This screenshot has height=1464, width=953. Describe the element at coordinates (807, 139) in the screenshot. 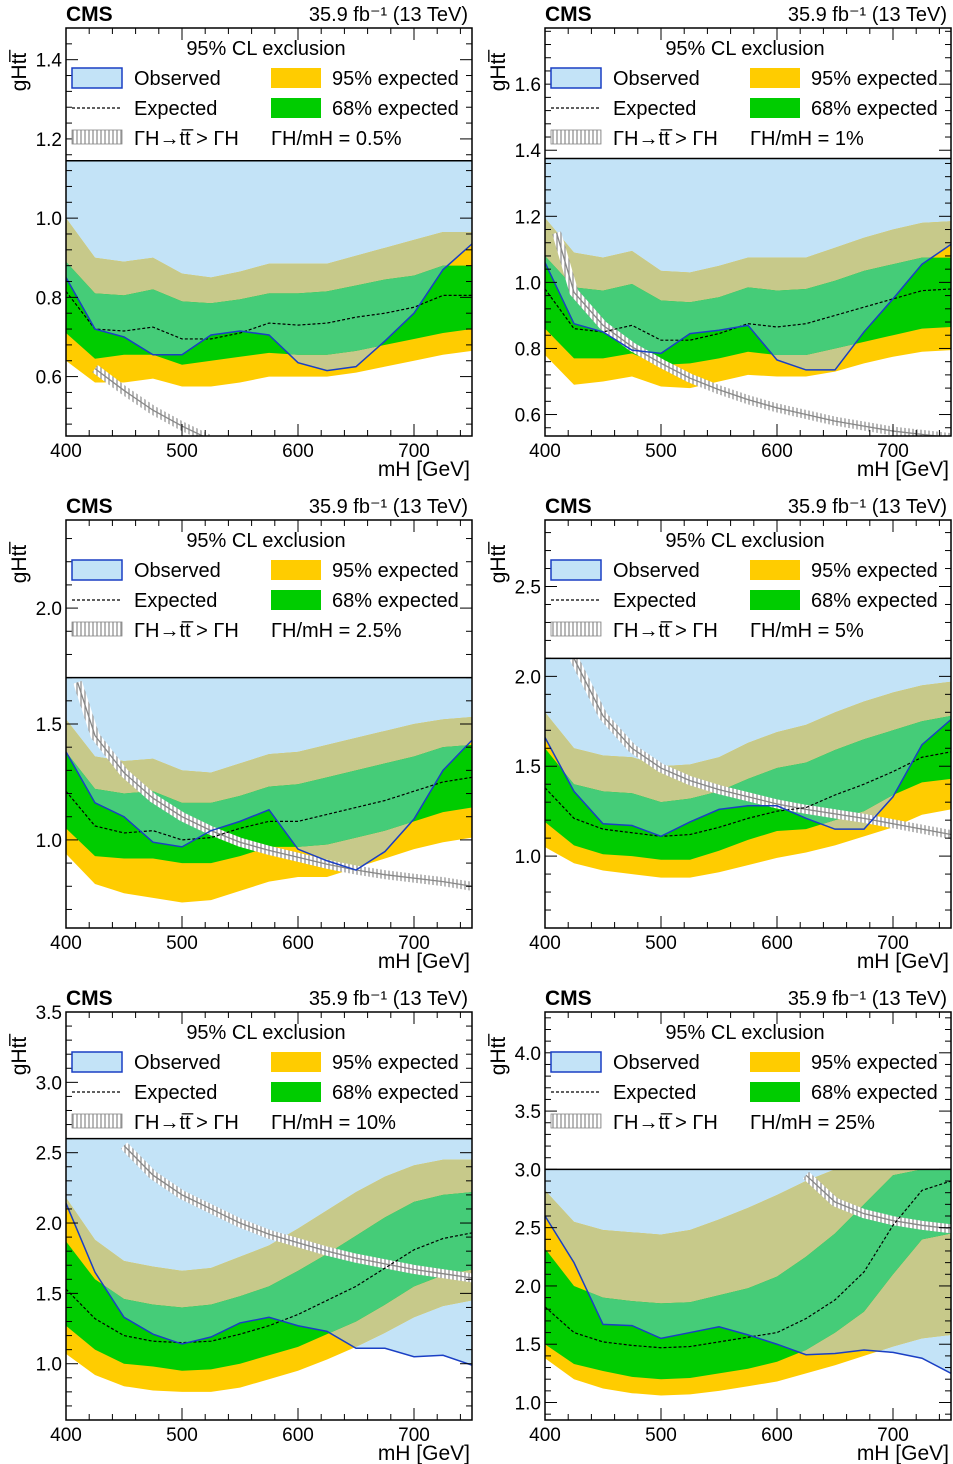

I see `legend-width-label: ΓH/mH = 1%` at that location.